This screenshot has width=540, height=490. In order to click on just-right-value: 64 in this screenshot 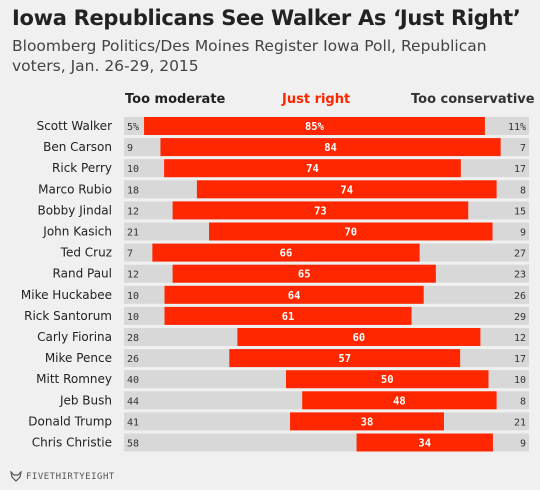, I will do `click(294, 296)`.